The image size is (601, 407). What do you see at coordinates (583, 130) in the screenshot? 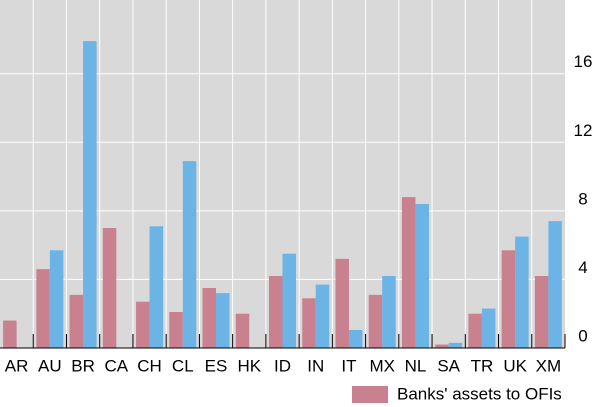
I see `y-tick-label: 12` at bounding box center [583, 130].